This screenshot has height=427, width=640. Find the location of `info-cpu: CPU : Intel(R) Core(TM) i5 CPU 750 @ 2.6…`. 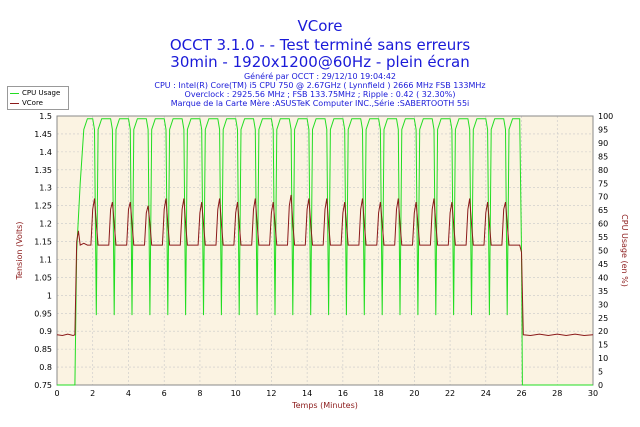

info-cpu: CPU : Intel(R) Core(TM) i5 CPU 750 @ 2.6… is located at coordinates (320, 85).